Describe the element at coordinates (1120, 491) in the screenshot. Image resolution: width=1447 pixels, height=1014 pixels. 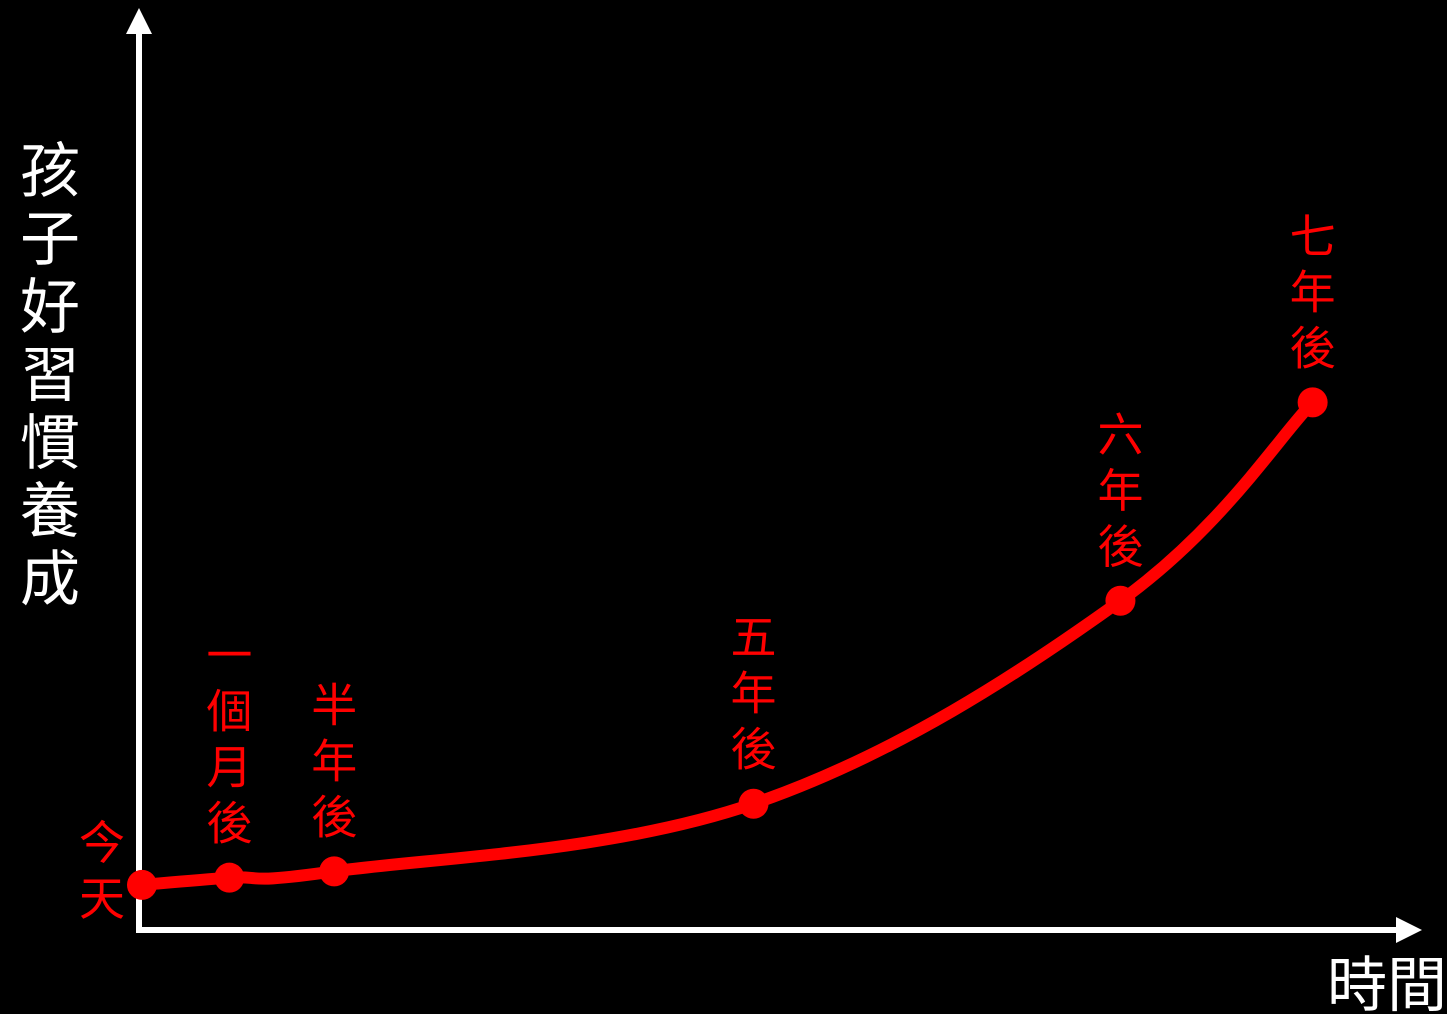
I see `point-label: 六年後` at that location.